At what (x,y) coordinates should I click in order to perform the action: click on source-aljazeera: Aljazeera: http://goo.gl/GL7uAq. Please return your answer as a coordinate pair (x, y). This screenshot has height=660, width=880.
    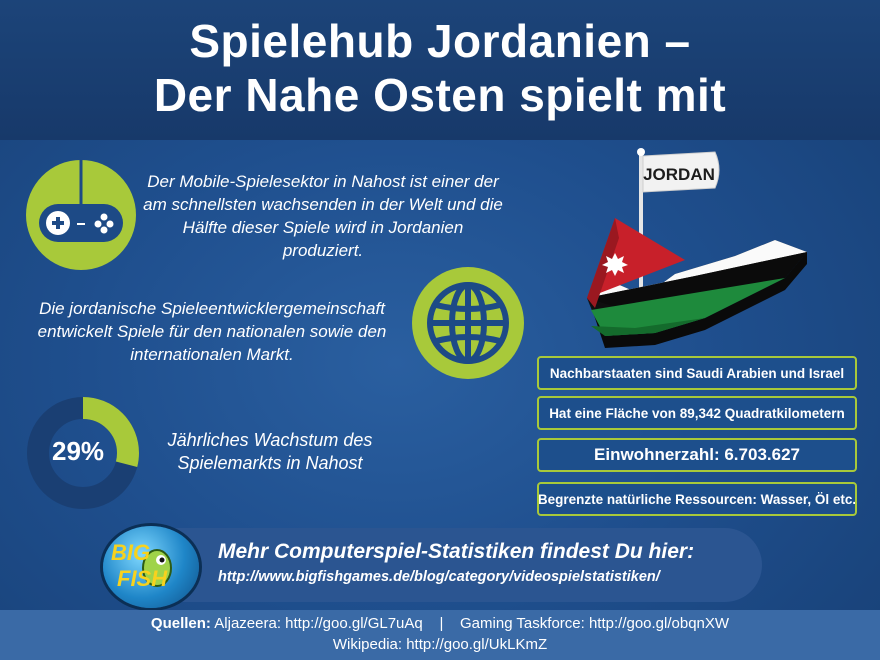
    Looking at the image, I should click on (318, 623).